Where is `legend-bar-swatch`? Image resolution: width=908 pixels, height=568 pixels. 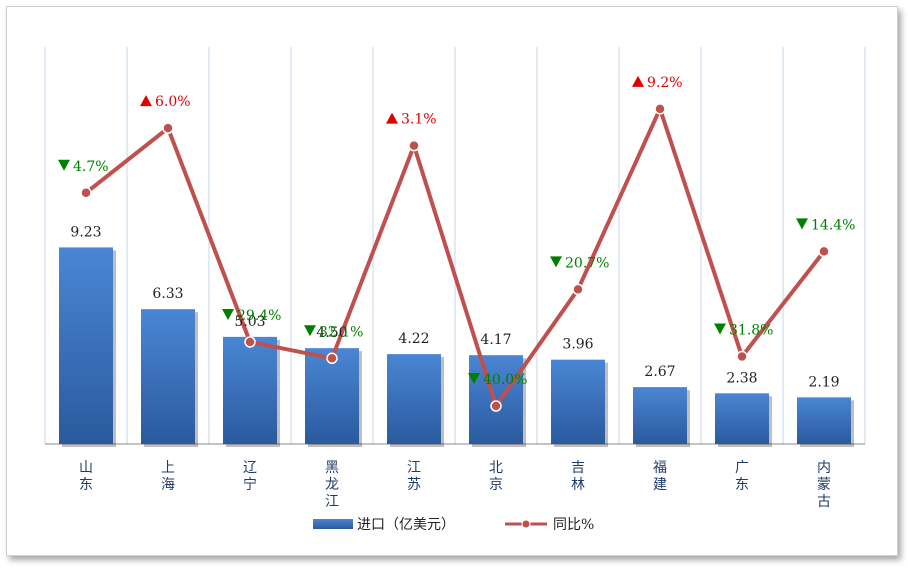 legend-bar-swatch is located at coordinates (333, 524).